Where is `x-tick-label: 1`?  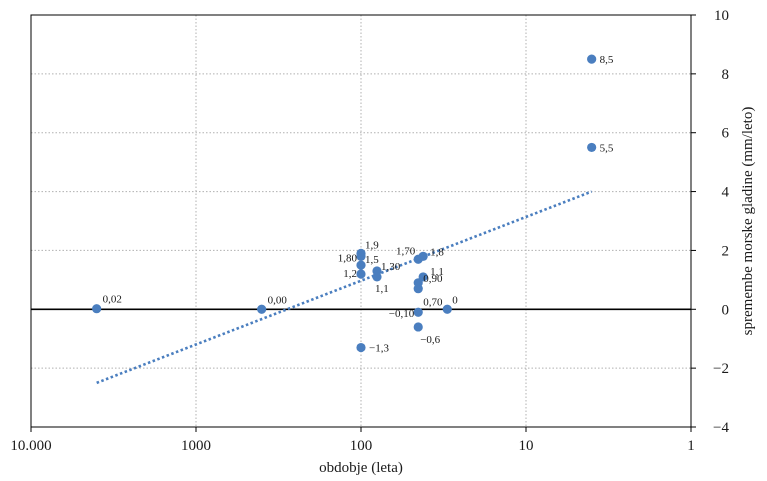
x-tick-label: 1 is located at coordinates (691, 446).